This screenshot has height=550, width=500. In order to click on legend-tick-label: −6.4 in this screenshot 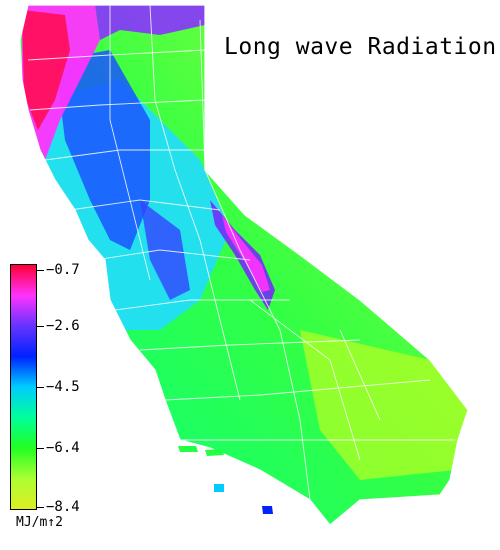, I will do `click(63, 448)`.